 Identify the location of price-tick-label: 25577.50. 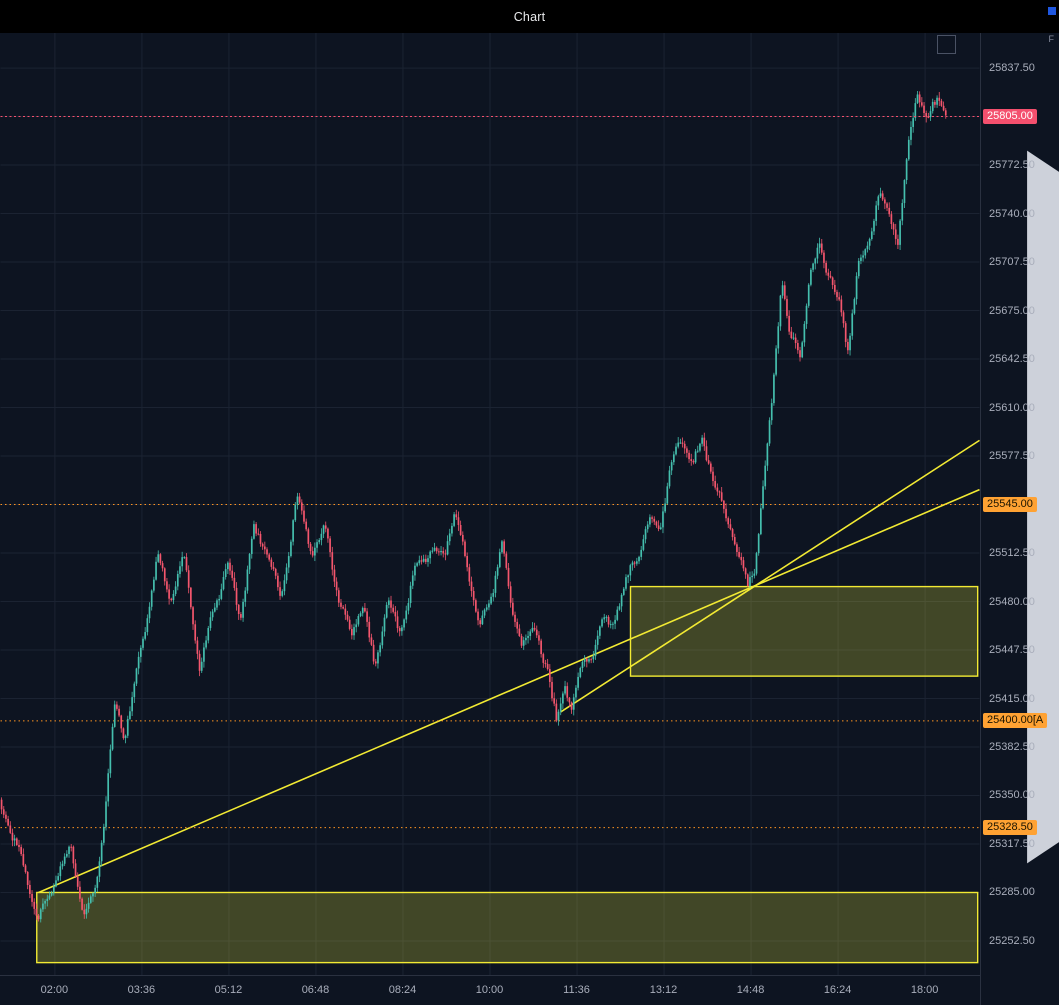
(1012, 456).